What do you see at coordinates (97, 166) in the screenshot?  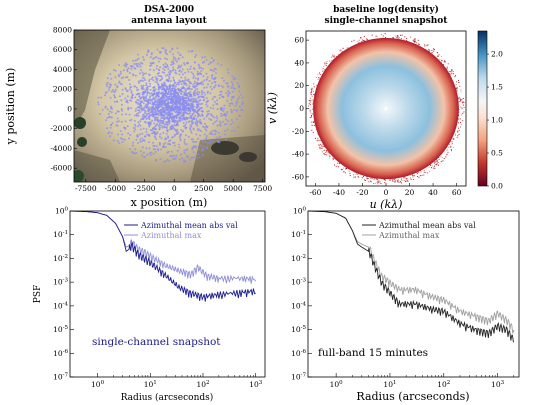 I see `dark-terrain` at bounding box center [97, 166].